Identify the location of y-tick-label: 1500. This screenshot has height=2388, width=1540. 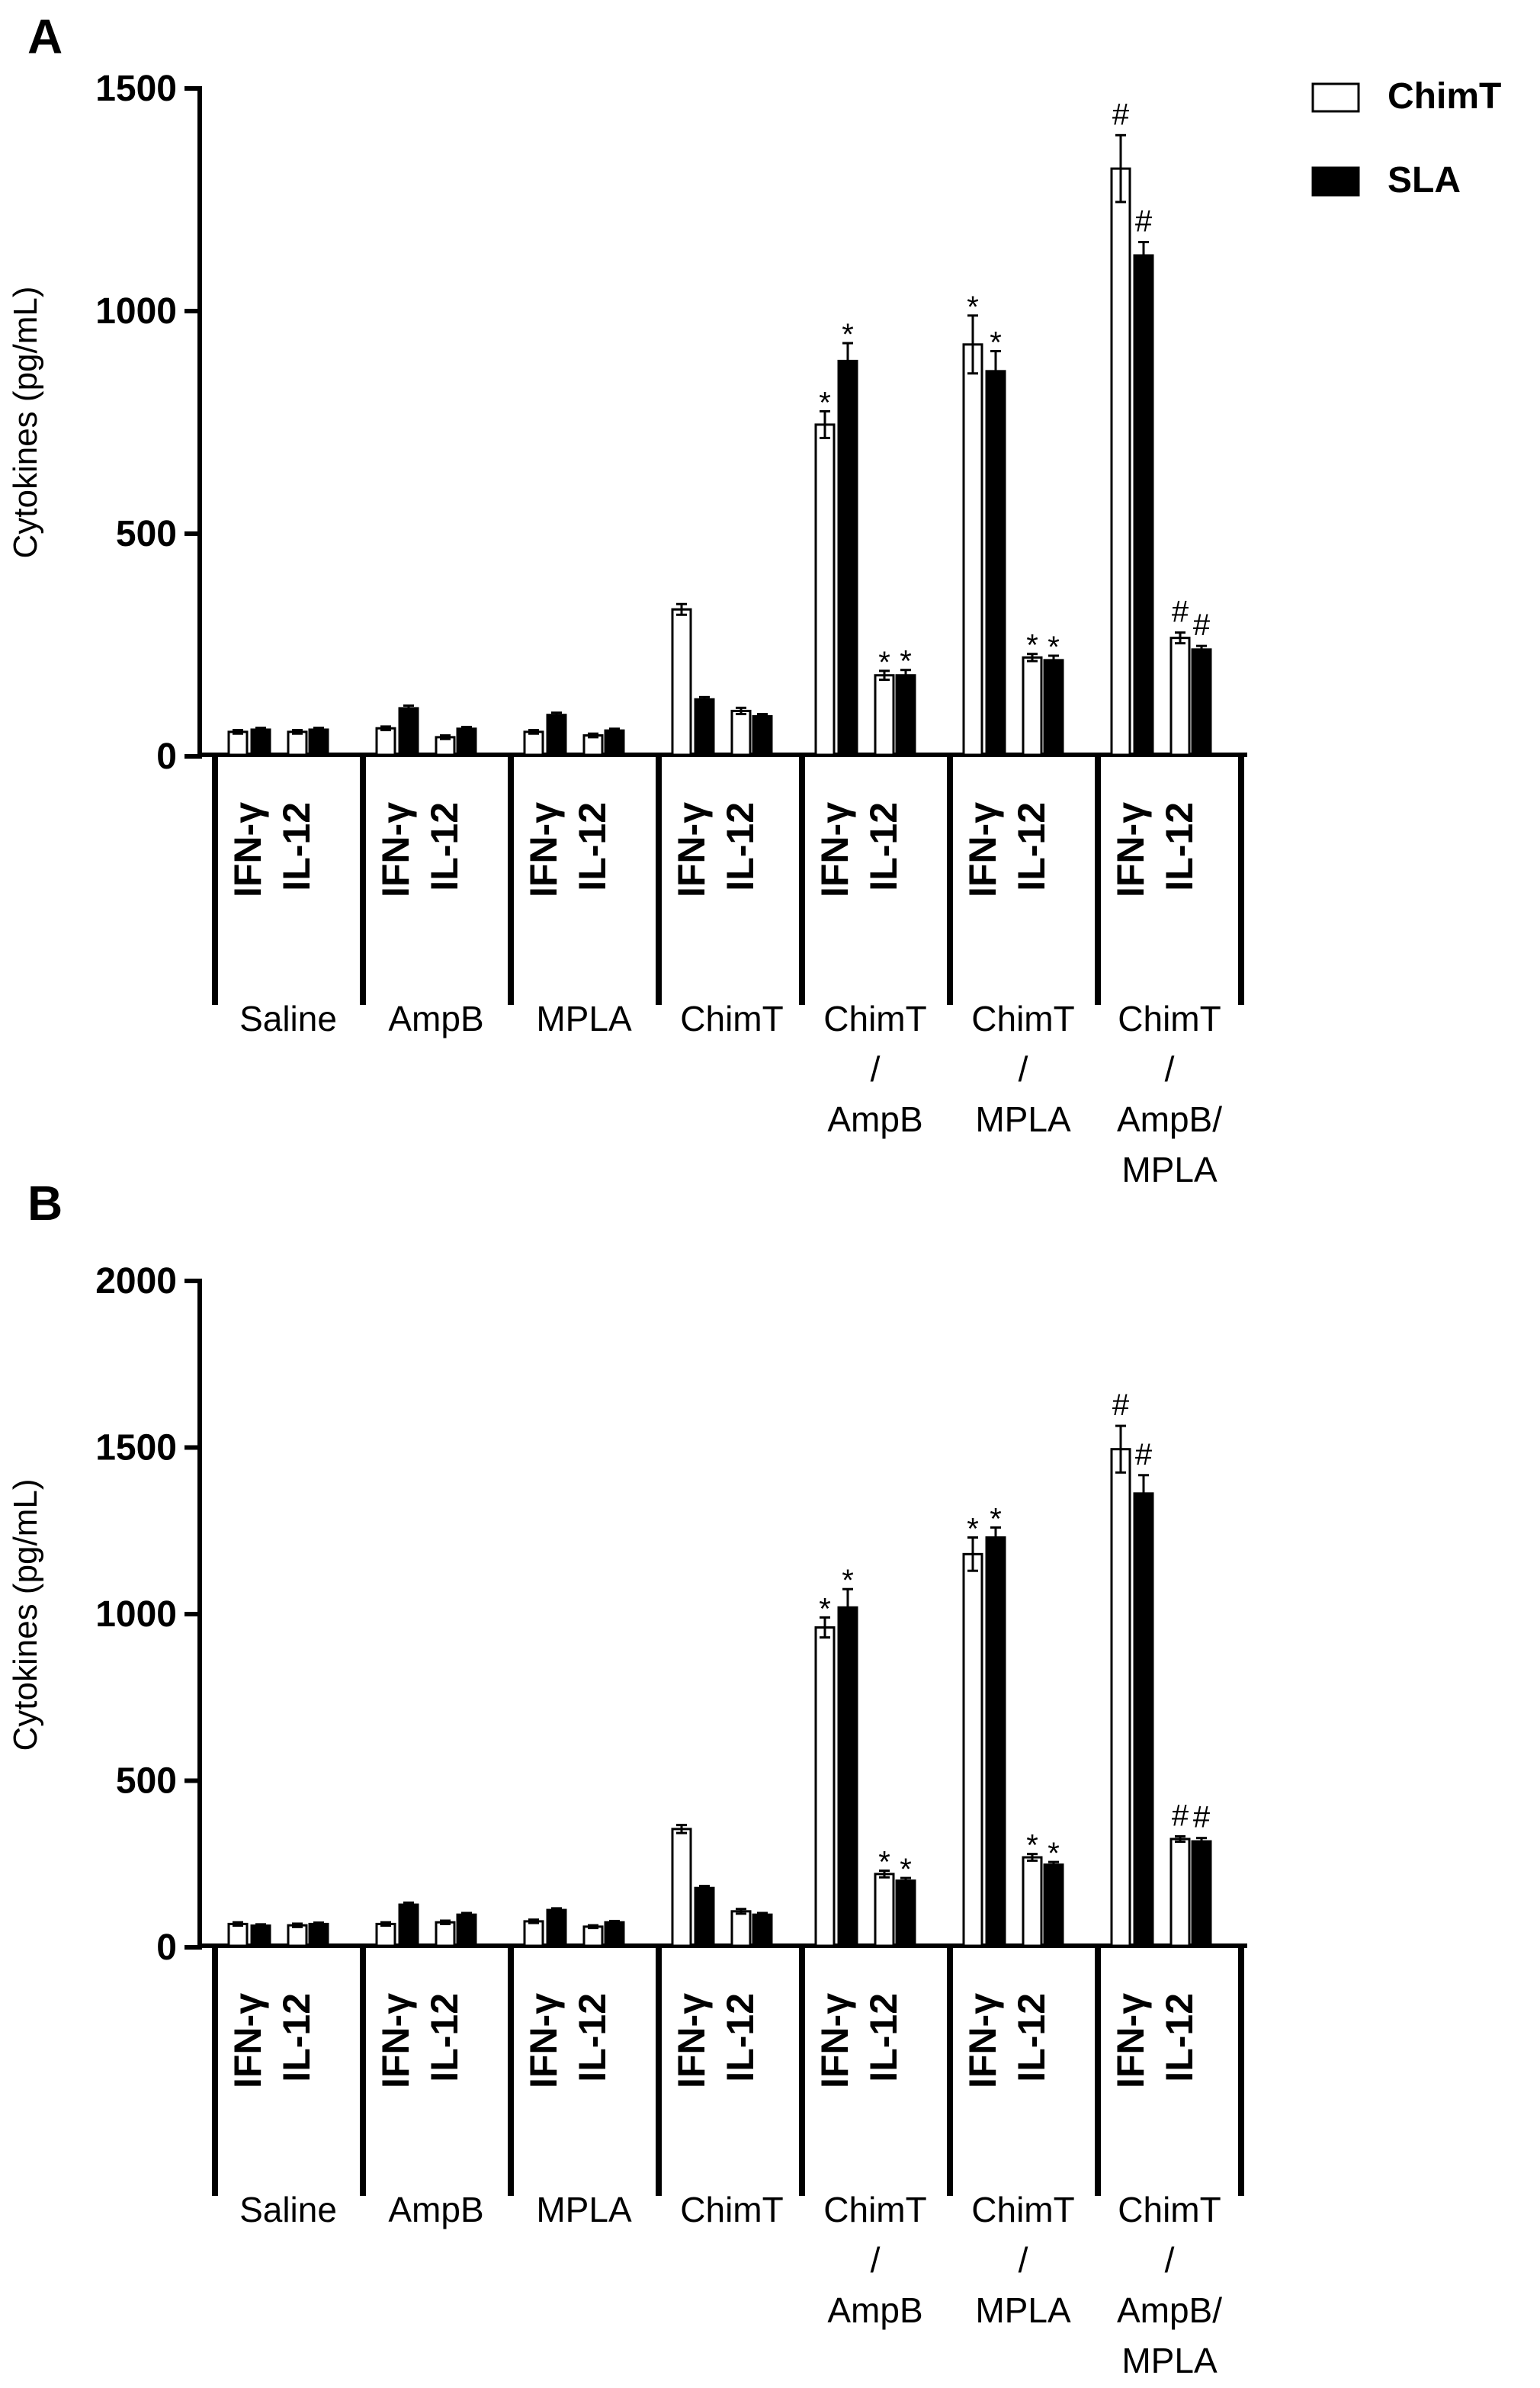
(136, 1448).